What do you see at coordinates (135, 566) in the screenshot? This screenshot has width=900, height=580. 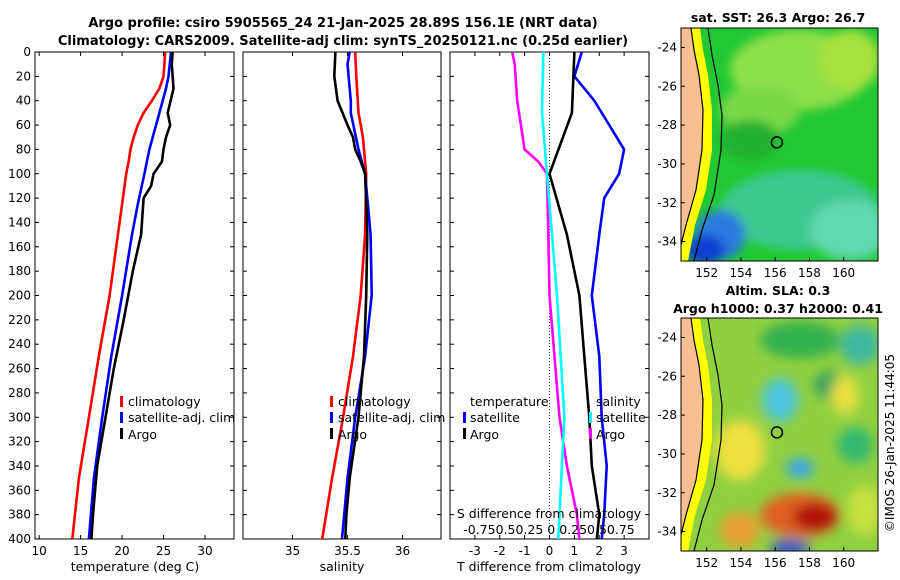 I see `temperature-xlabel: temperature (deg C)` at bounding box center [135, 566].